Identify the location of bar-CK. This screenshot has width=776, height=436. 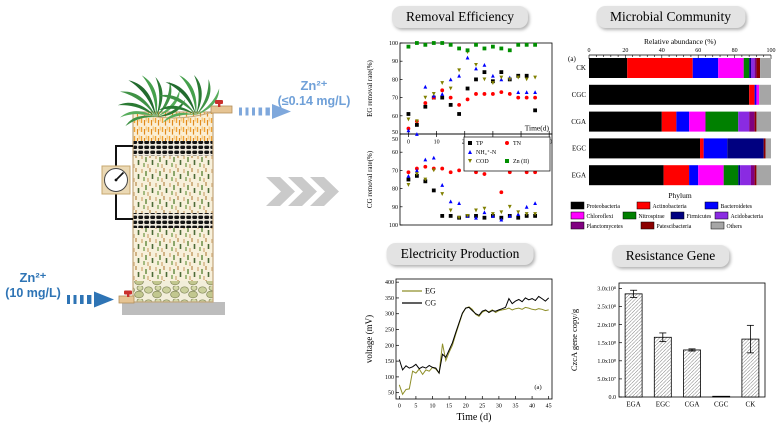
(750, 361).